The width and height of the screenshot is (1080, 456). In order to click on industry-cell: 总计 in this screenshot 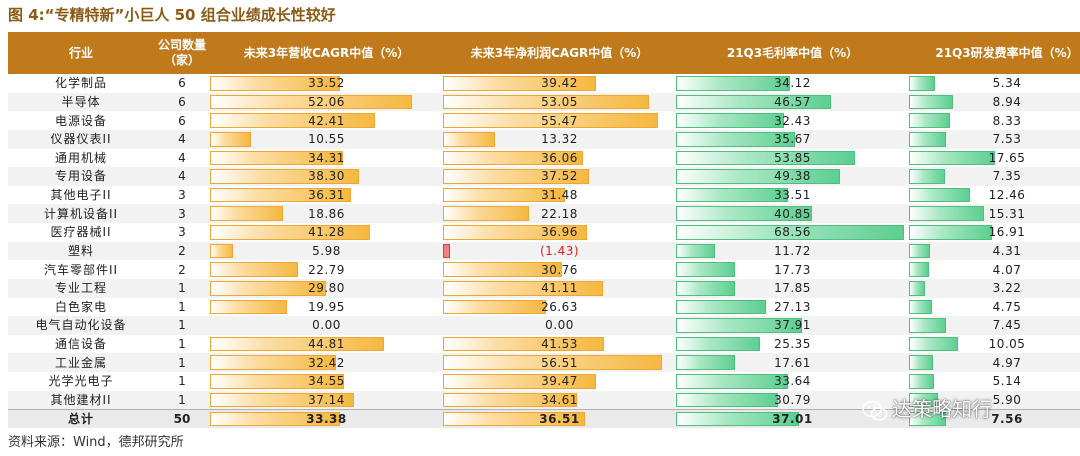, I will do `click(81, 418)`.